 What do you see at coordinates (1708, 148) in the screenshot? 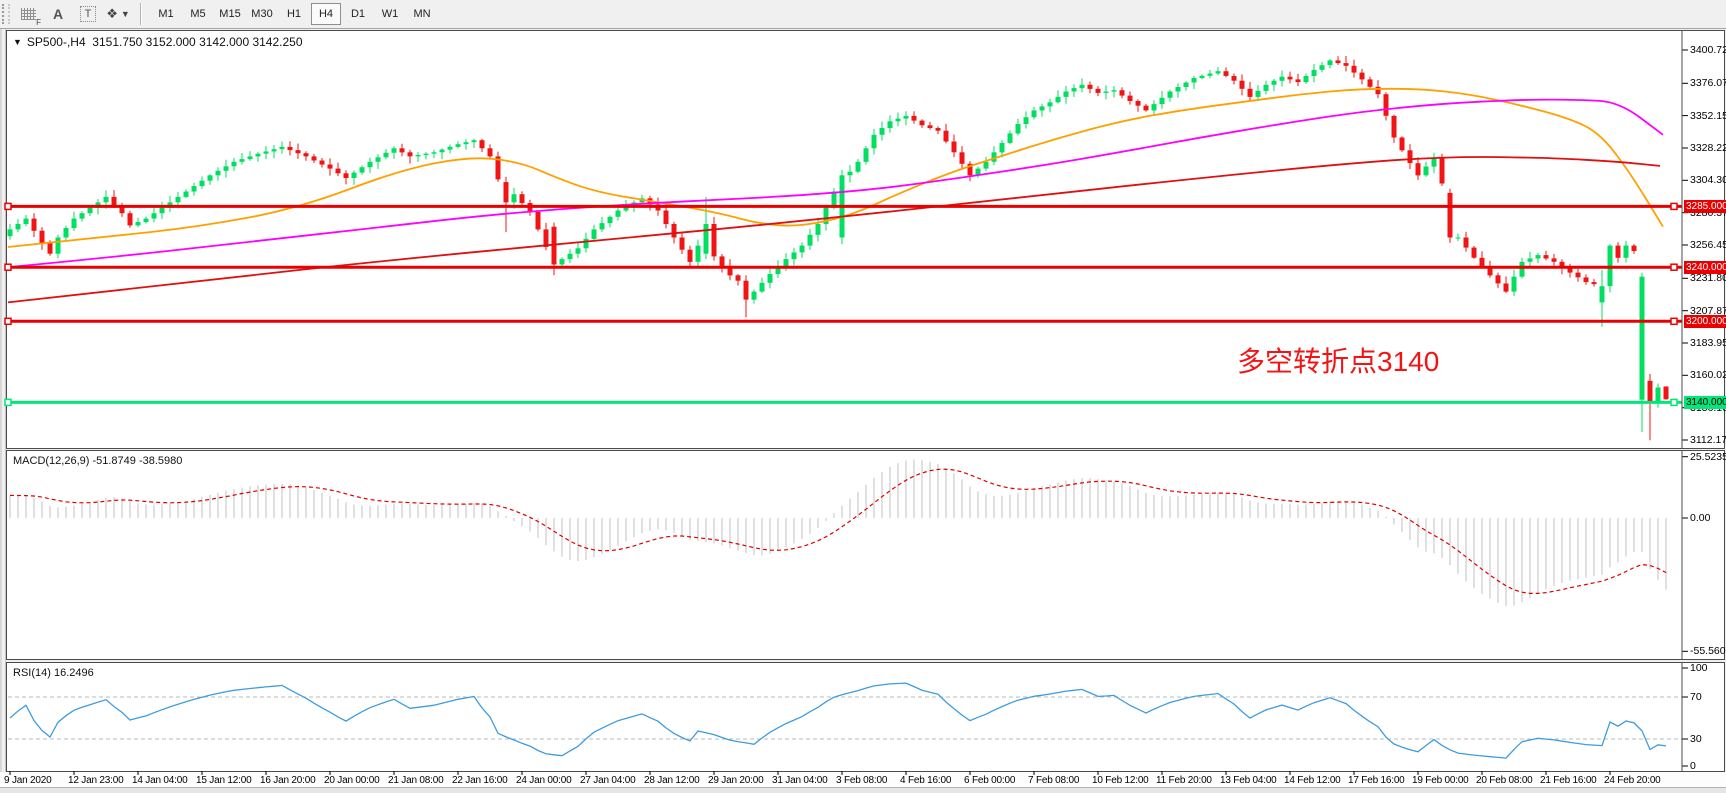
I see `price-tick-label: 3328.225` at bounding box center [1708, 148].